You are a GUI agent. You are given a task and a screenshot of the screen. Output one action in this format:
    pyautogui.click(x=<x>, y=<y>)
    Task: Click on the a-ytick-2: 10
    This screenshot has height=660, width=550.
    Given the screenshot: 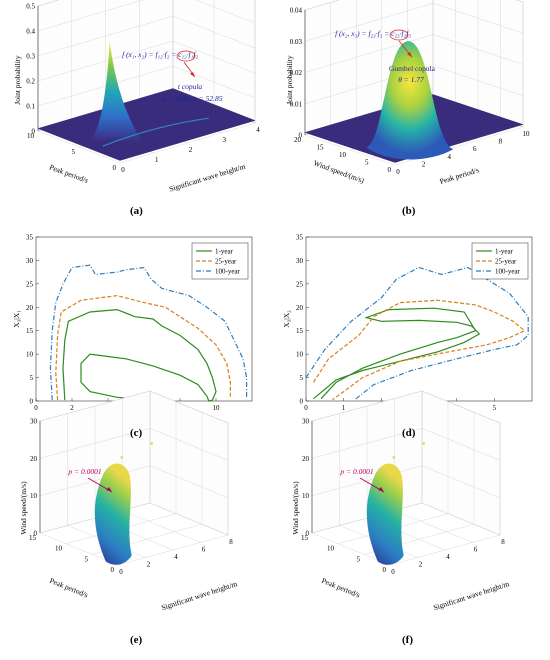 What is the action you would take?
    pyautogui.click(x=31, y=136)
    